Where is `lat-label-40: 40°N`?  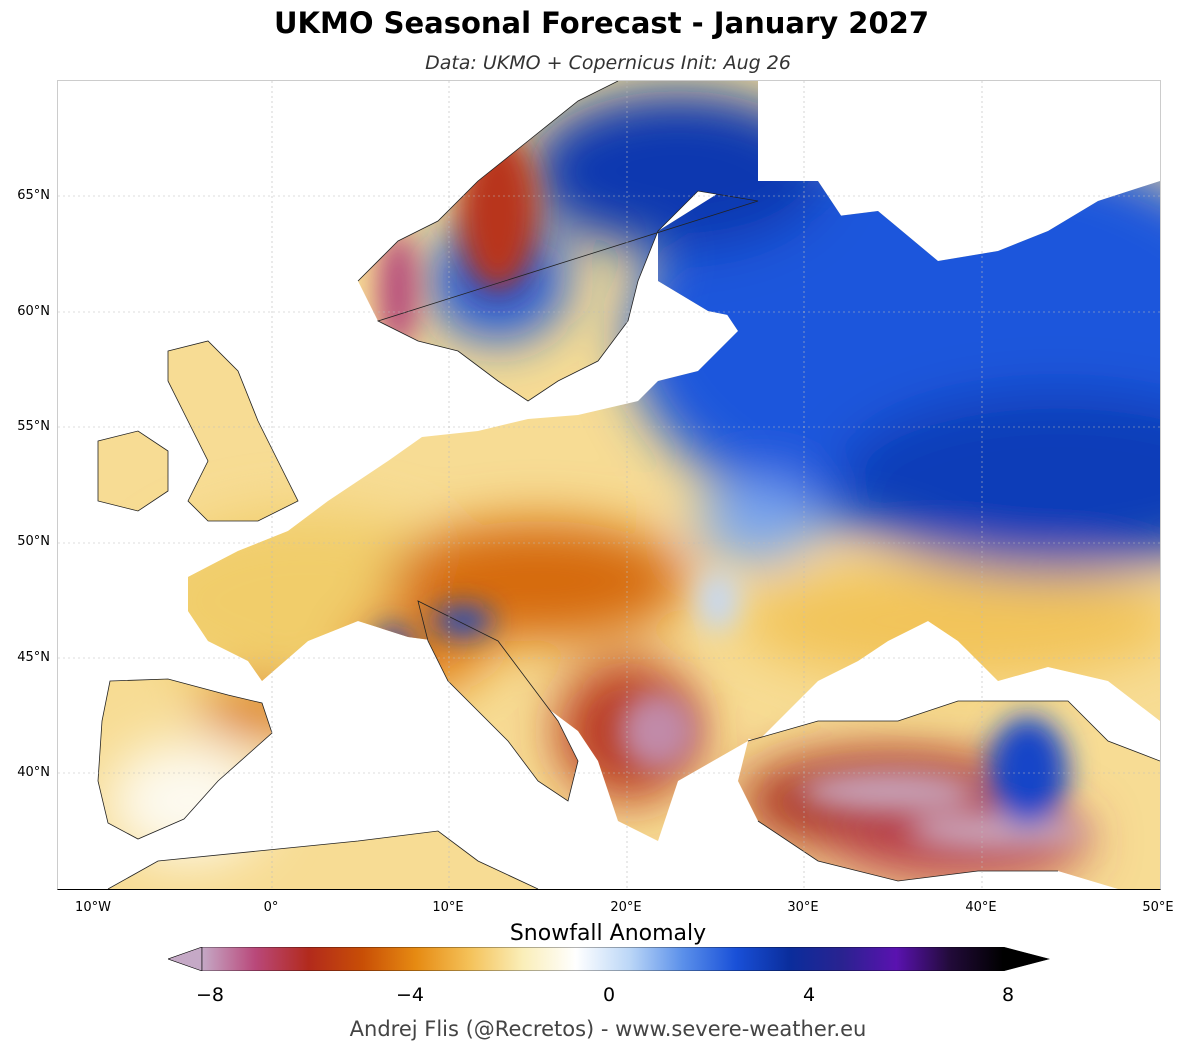
lat-label-40: 40°N is located at coordinates (33, 772).